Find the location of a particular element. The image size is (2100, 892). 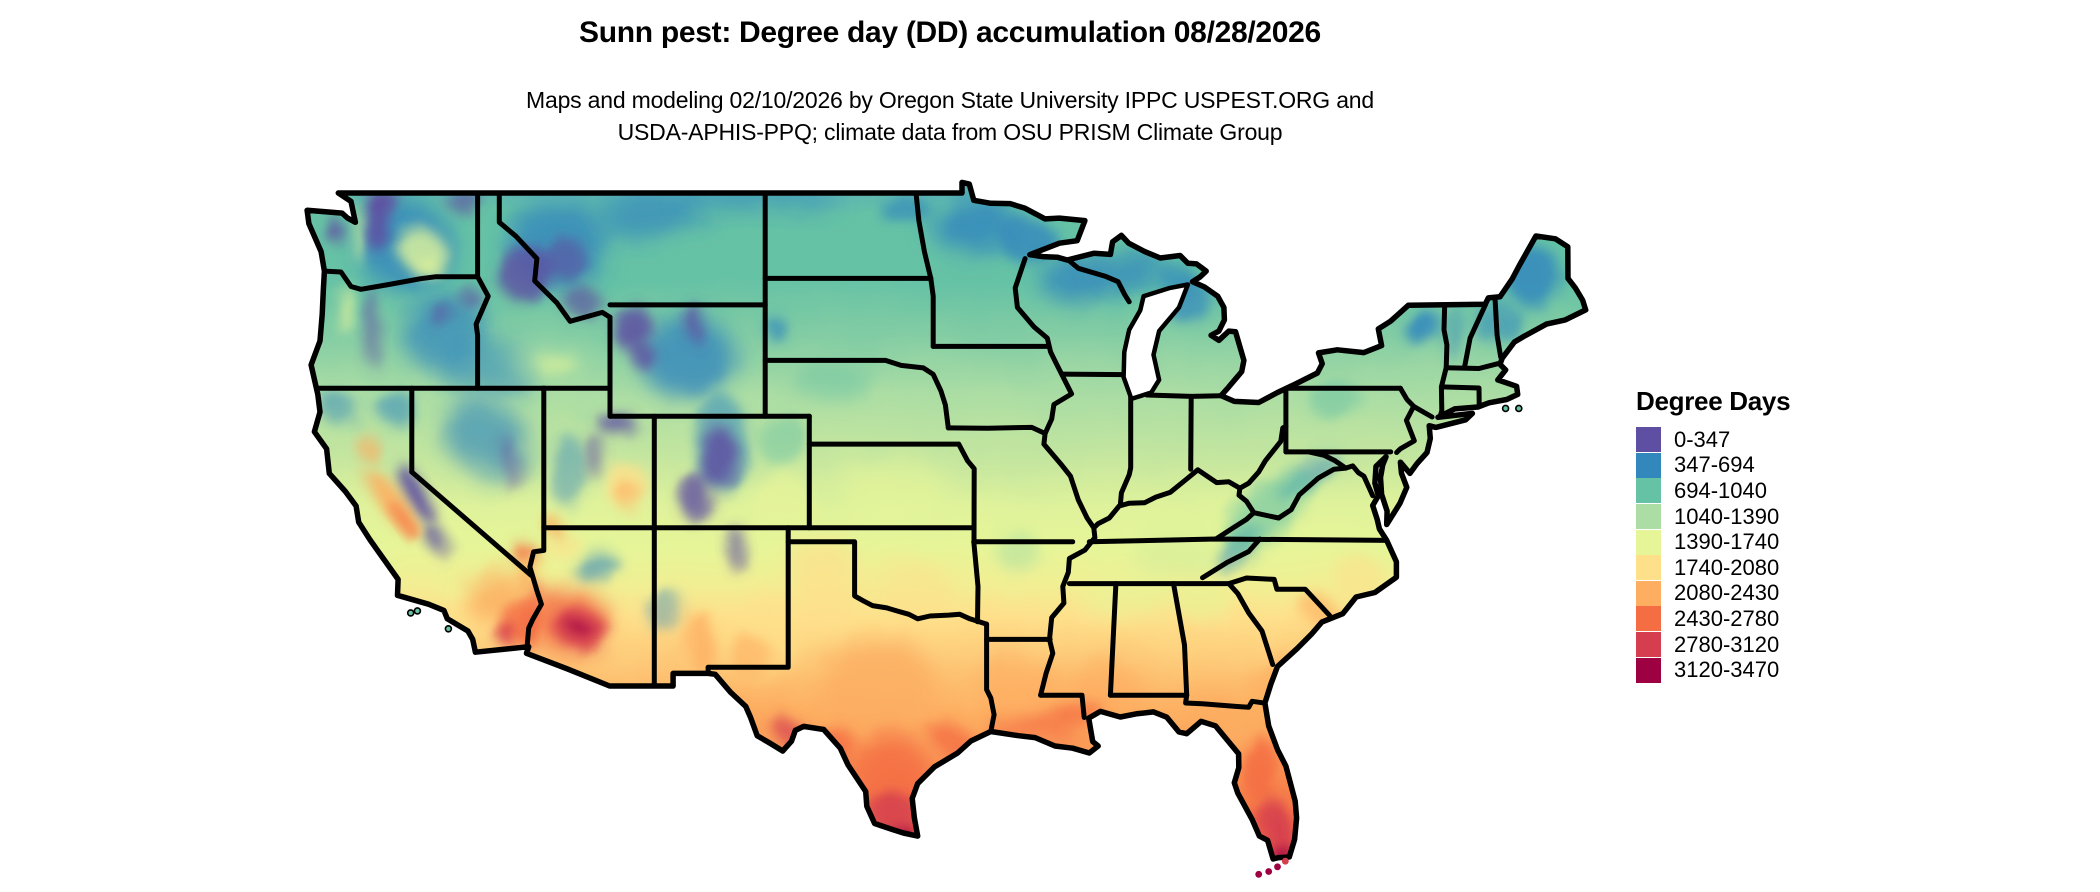

legend-label: 2080-2430 is located at coordinates (1727, 593).